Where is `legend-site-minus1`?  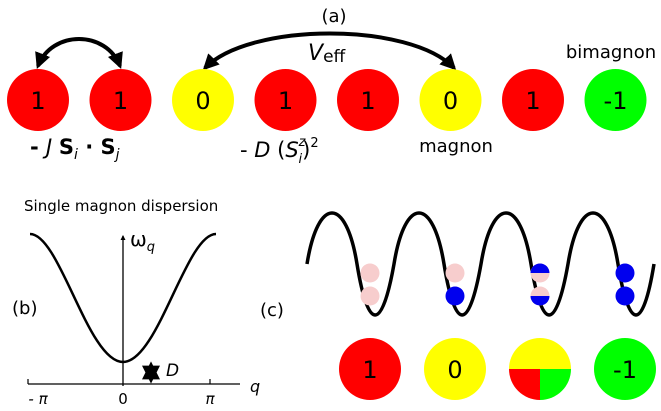 legend-site-minus1 is located at coordinates (625, 369).